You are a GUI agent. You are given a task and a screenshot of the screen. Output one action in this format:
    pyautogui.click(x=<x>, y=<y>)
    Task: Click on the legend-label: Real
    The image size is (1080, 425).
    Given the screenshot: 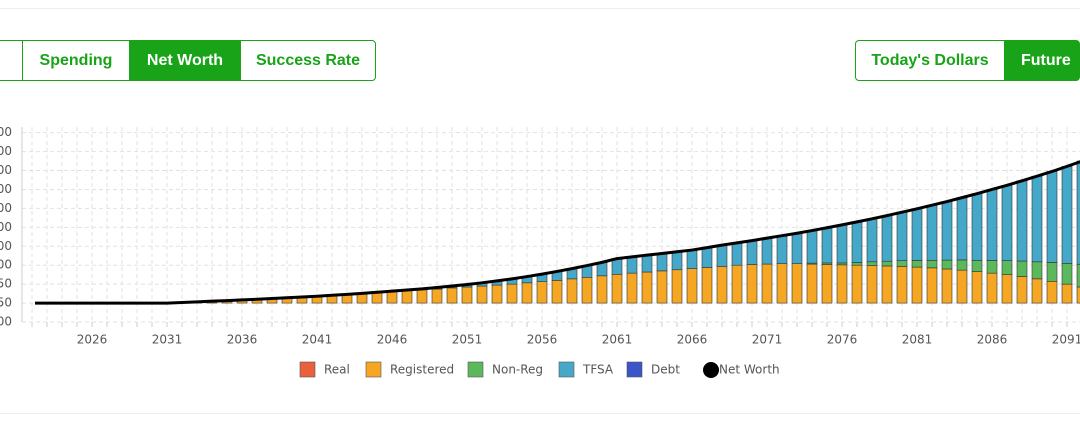 What is the action you would take?
    pyautogui.click(x=337, y=370)
    